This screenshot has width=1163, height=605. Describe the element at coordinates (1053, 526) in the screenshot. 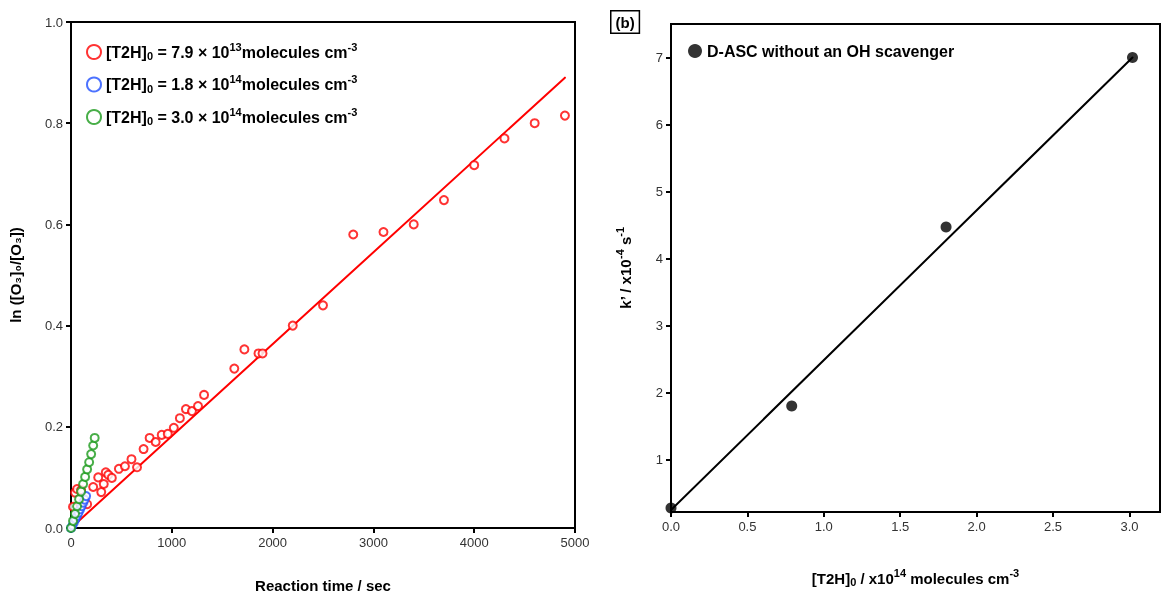

I see `x-tick-label: 2.5` at that location.